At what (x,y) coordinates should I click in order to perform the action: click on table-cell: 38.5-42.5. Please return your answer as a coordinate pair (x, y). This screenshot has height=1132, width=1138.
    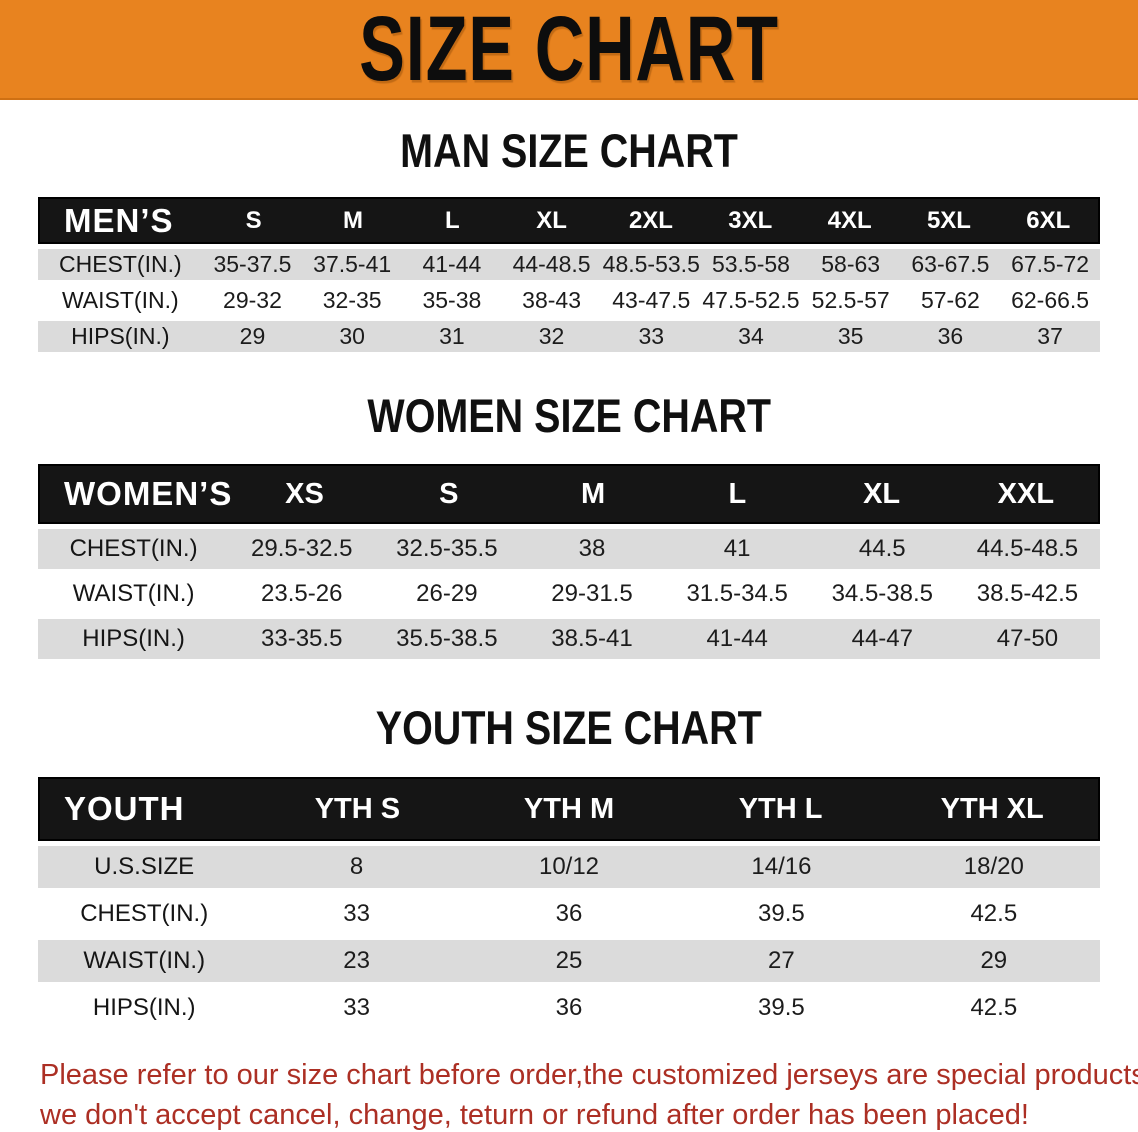
    Looking at the image, I should click on (1027, 593).